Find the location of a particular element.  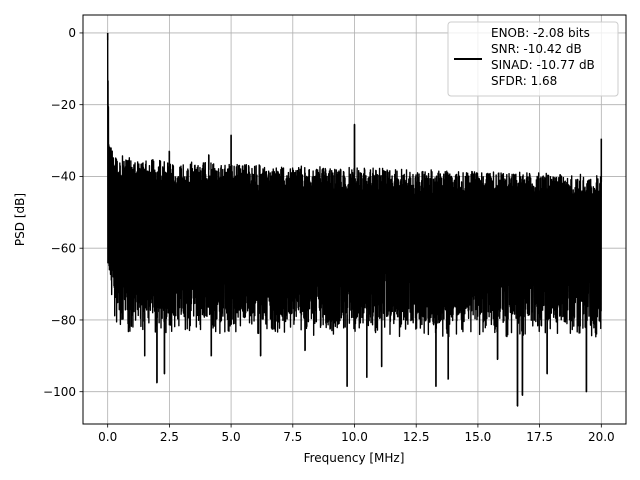

x-axis-label: Frequency [MHz] is located at coordinates (354, 458).